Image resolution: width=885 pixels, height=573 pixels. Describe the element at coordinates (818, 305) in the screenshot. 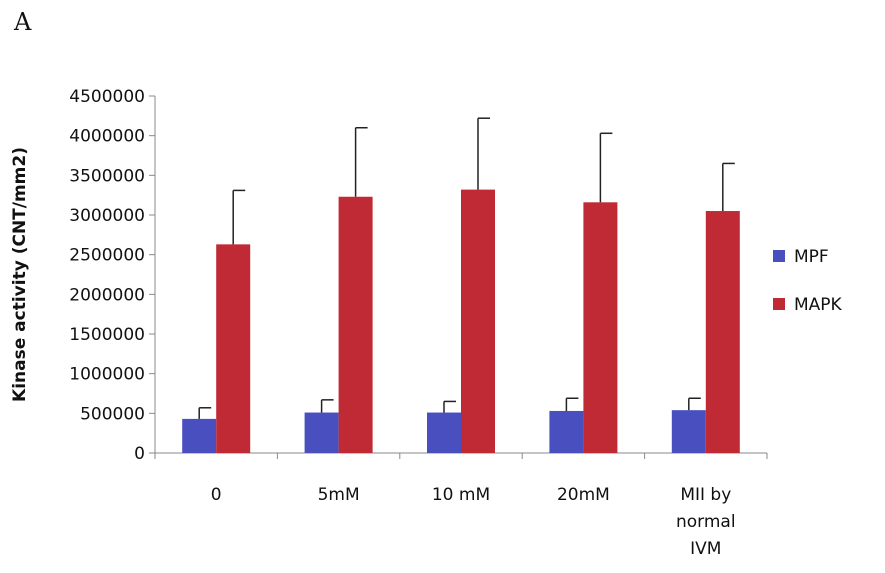

I see `legend-label-mapk: MAPK` at that location.